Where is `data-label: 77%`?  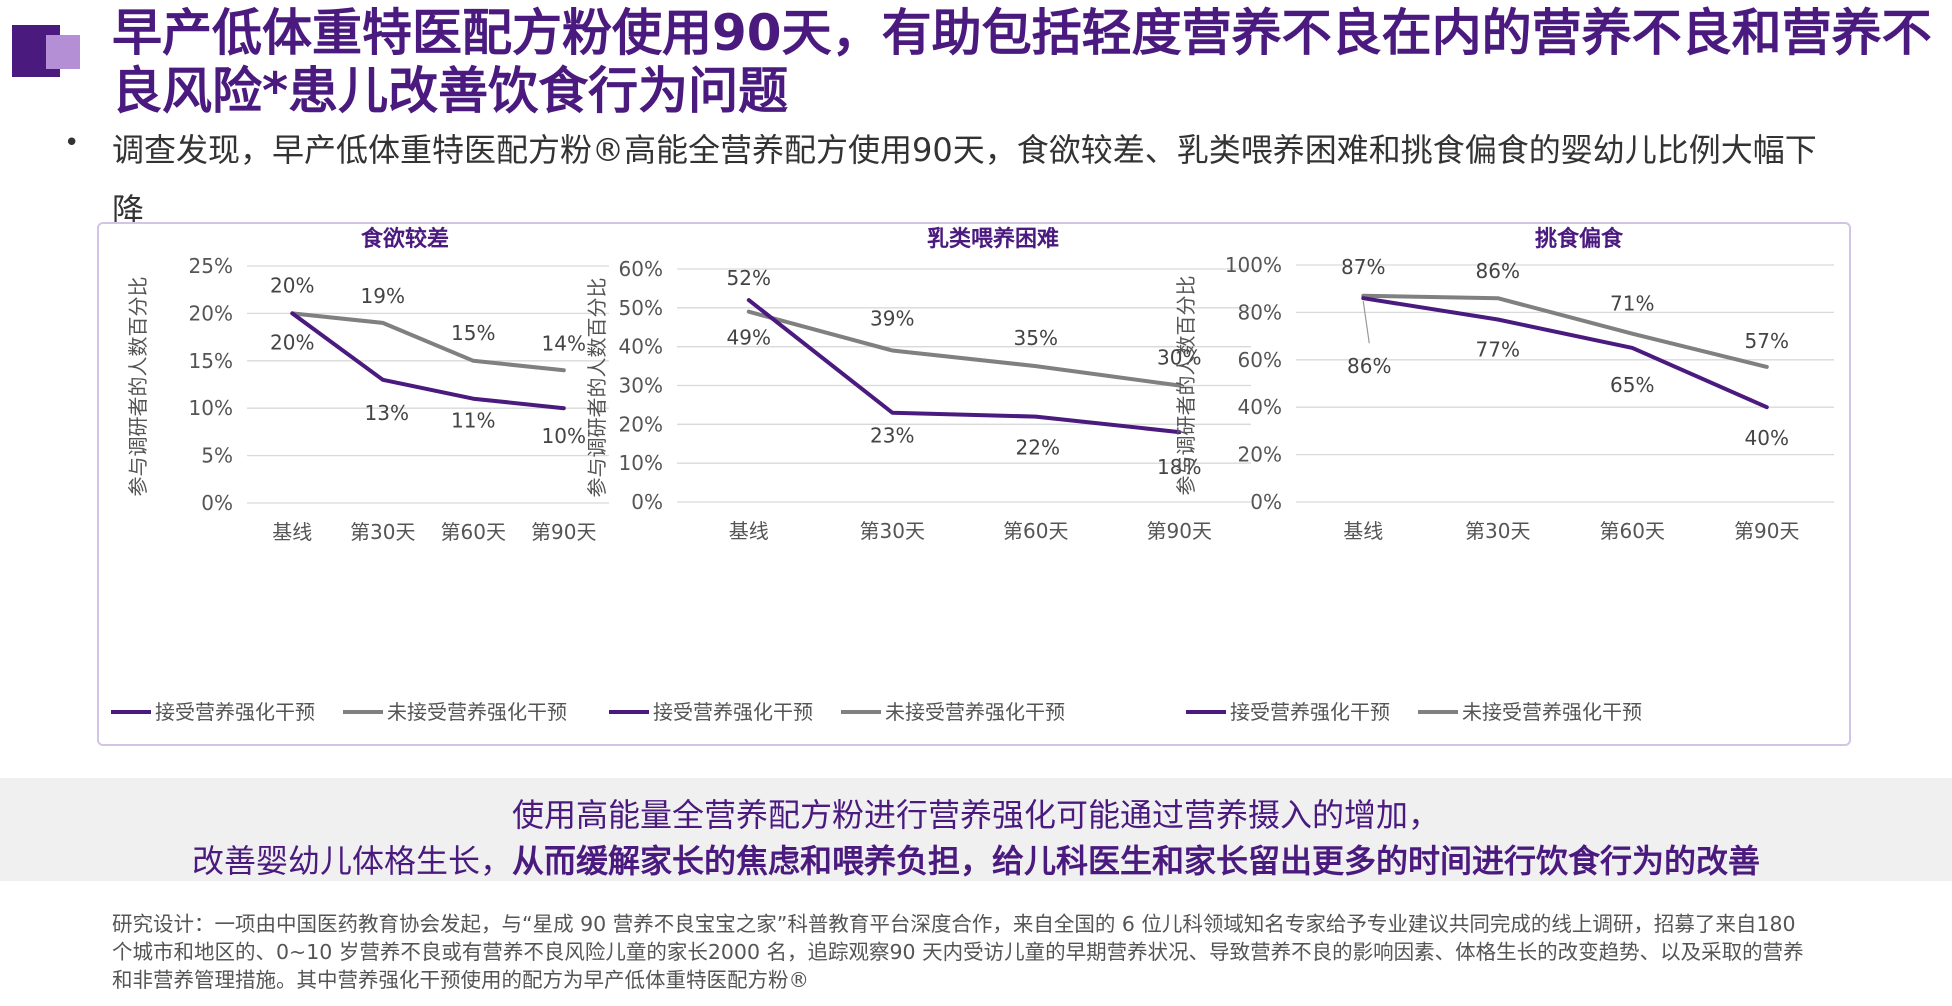
data-label: 77% is located at coordinates (1498, 350).